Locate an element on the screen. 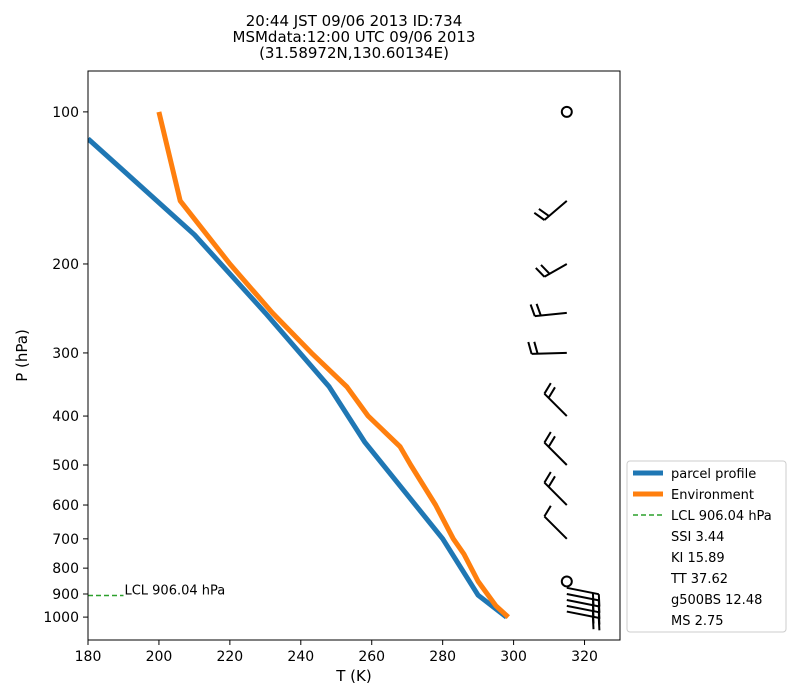 Image resolution: width=800 pixels, height=700 pixels. x-tick-label: 260 is located at coordinates (371, 657).